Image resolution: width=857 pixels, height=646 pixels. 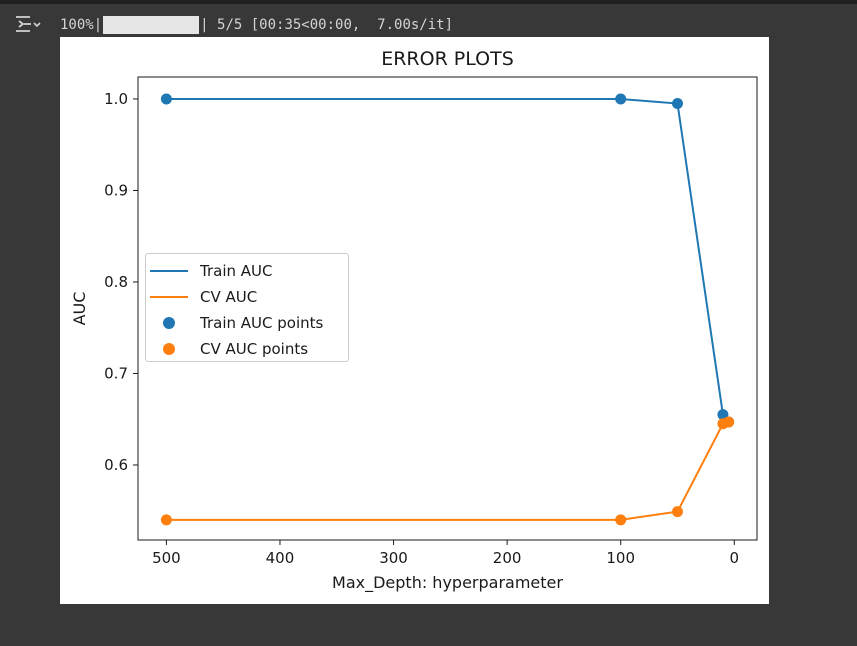 What do you see at coordinates (169, 349) in the screenshot?
I see `legend-swatch-cv-dot` at bounding box center [169, 349].